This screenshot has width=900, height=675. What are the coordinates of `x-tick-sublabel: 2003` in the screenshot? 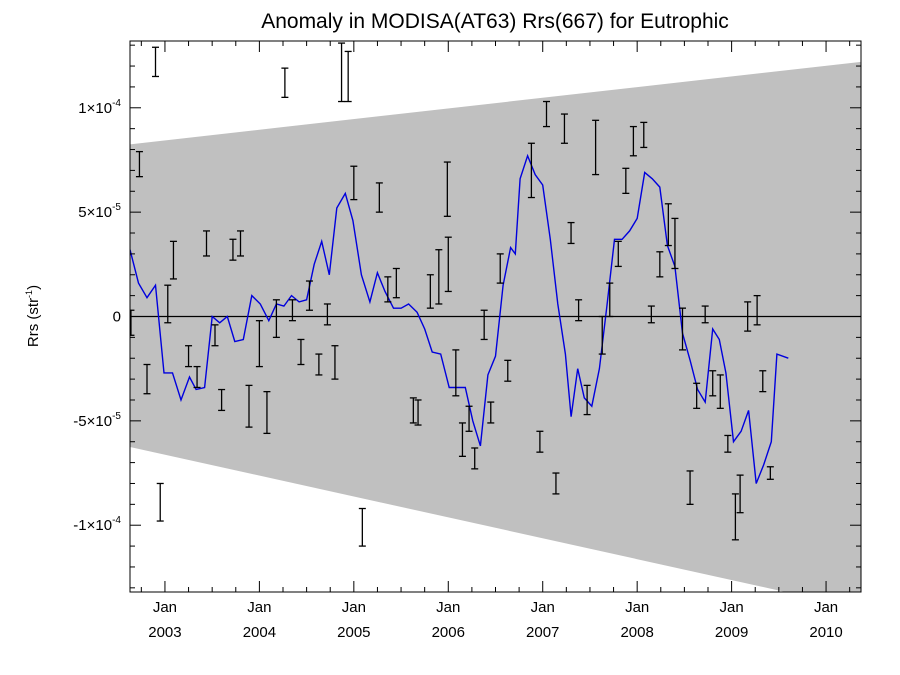 It's located at (164, 632).